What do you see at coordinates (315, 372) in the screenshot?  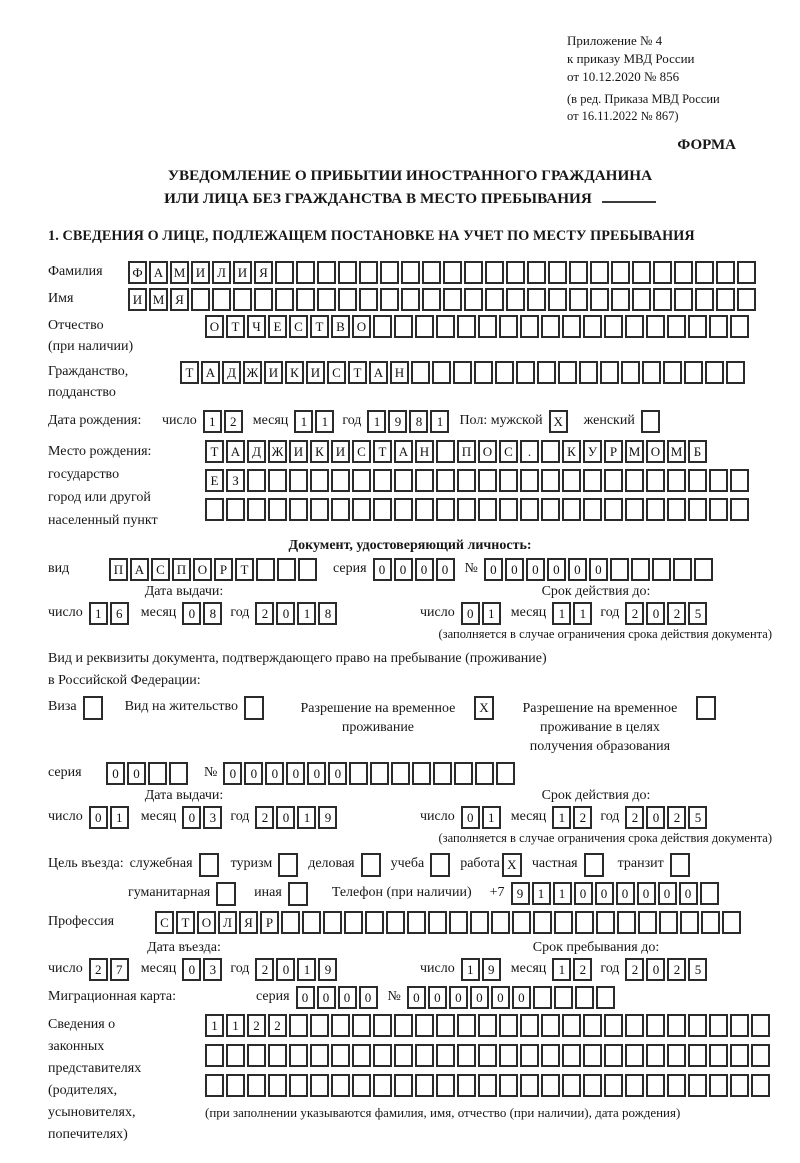 I see `char-cell: И` at bounding box center [315, 372].